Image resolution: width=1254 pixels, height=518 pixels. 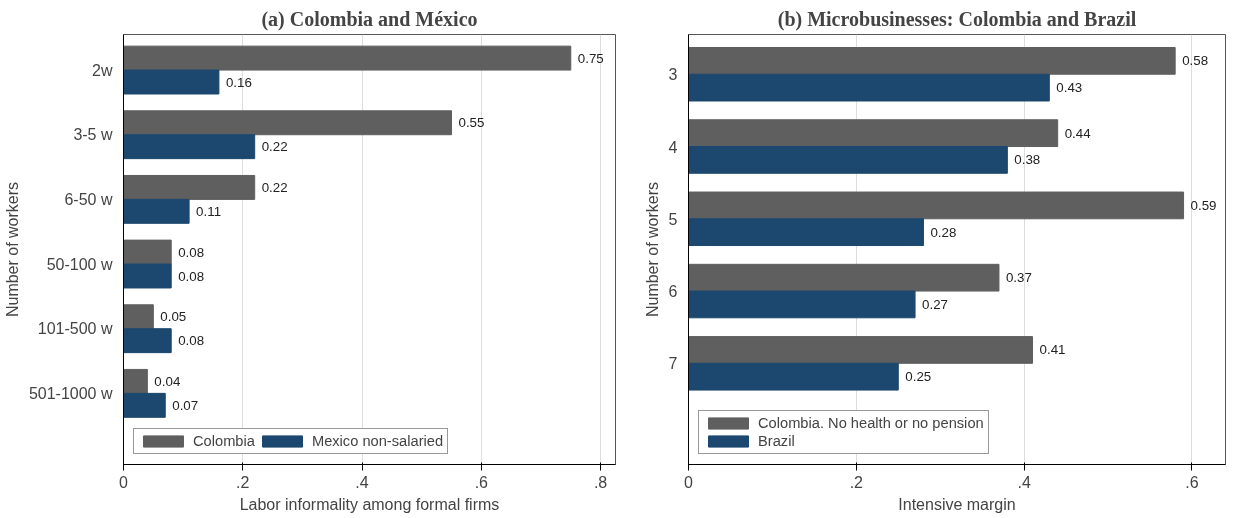 What do you see at coordinates (167, 381) in the screenshot?
I see `data-label: 0.04` at bounding box center [167, 381].